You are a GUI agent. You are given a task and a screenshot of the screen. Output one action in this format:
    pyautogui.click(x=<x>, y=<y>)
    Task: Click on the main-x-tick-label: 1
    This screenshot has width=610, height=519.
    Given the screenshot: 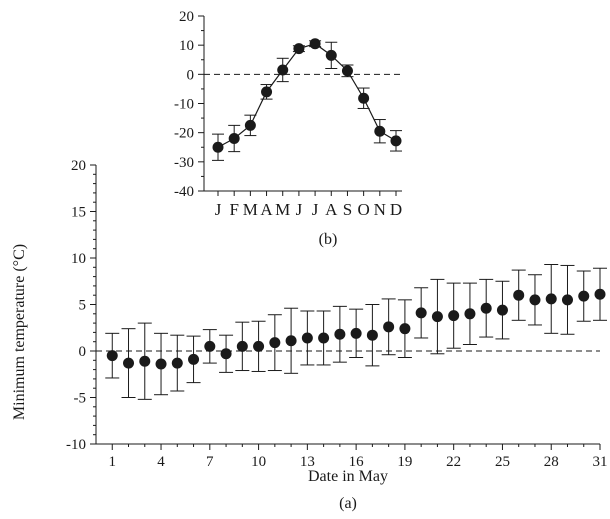 What is the action you would take?
    pyautogui.click(x=113, y=462)
    